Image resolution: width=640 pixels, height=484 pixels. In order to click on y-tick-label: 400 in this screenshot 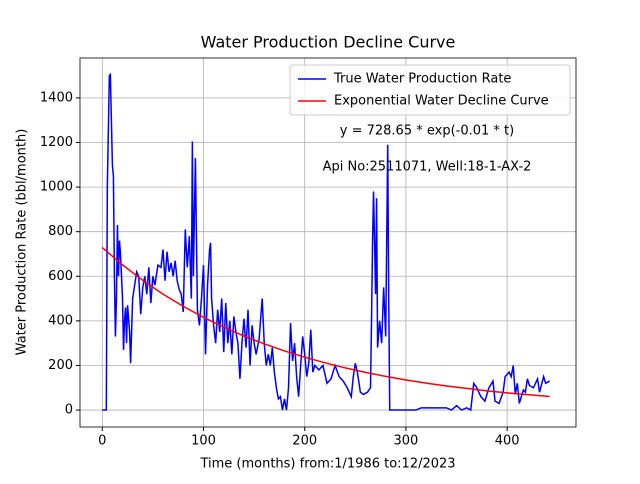, I will do `click(60, 320)`.